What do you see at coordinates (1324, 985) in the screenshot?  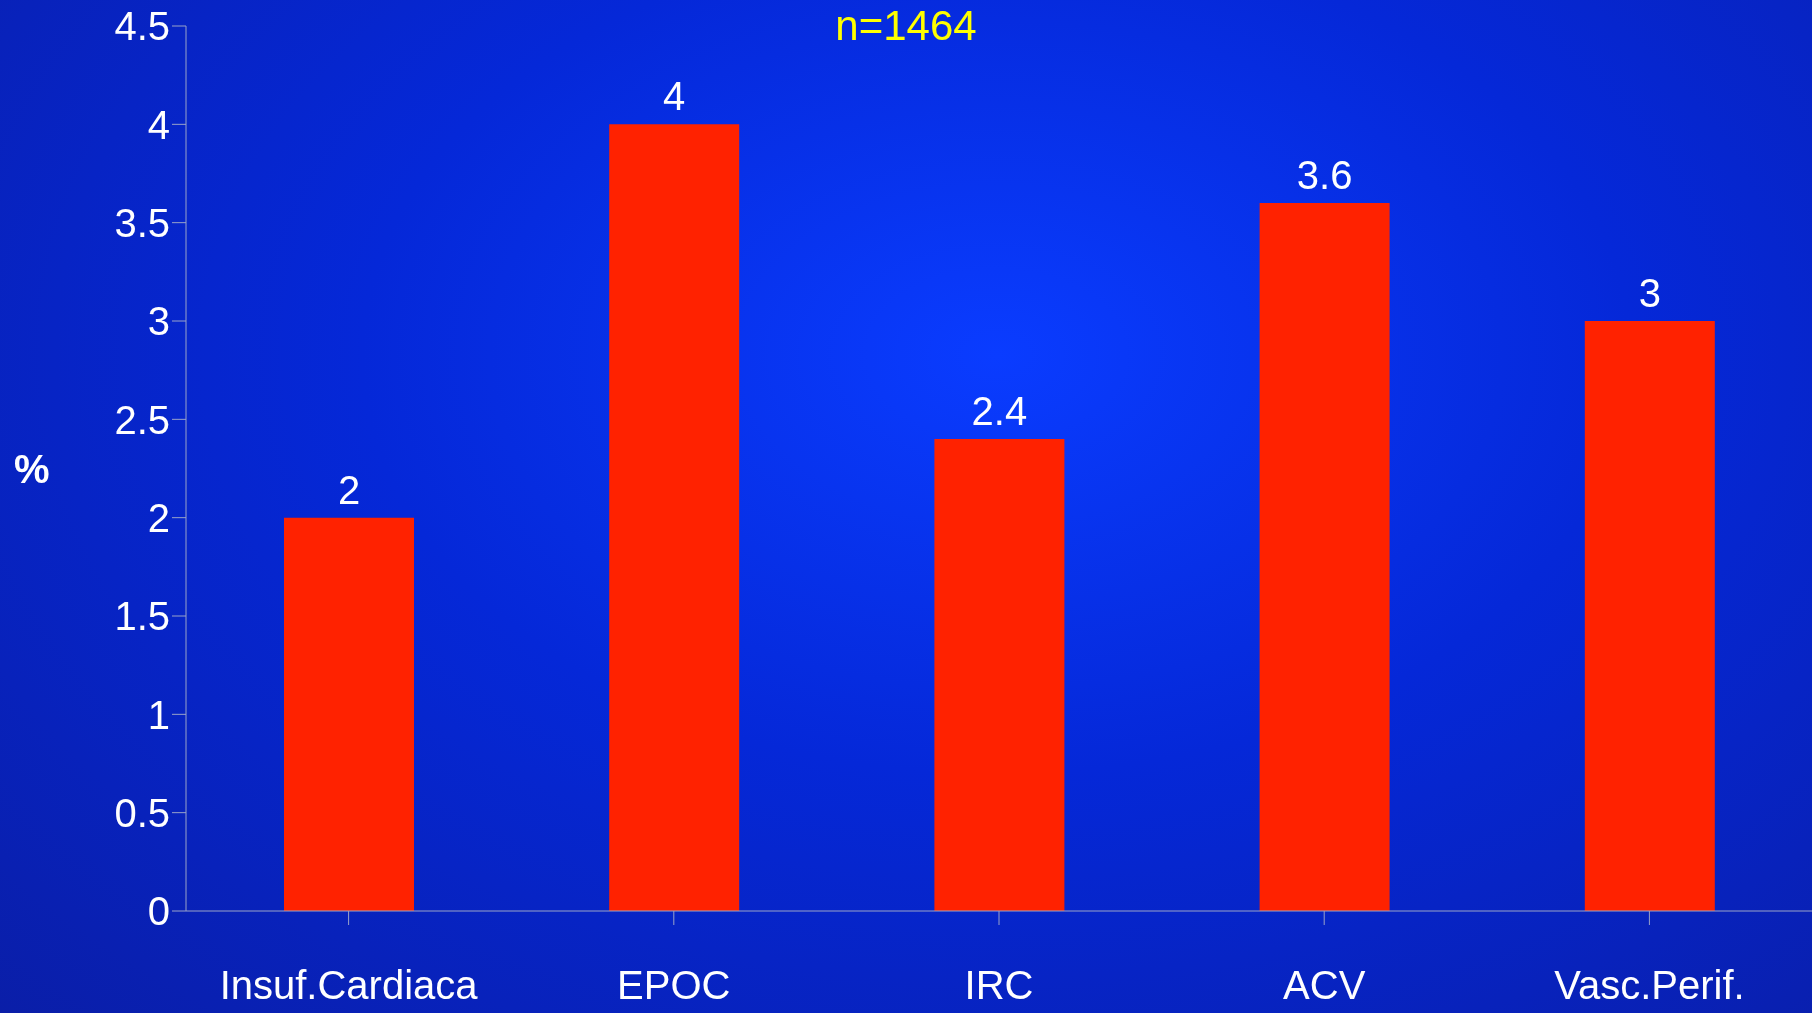 I see `x-tick-label: ACV` at bounding box center [1324, 985].